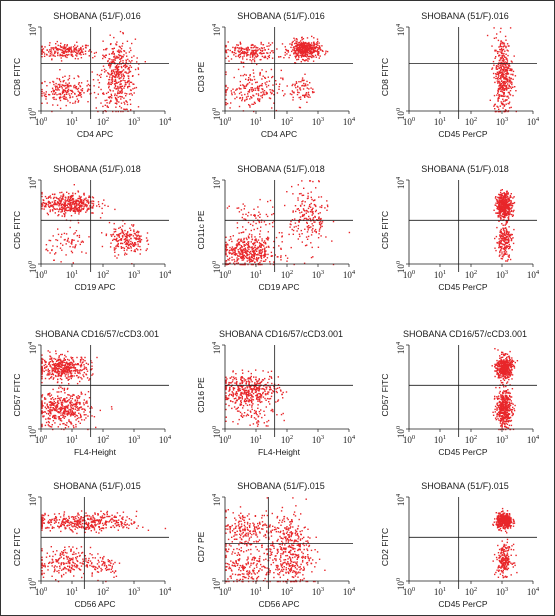  I want to click on x-tick-label: 102, so click(287, 274).